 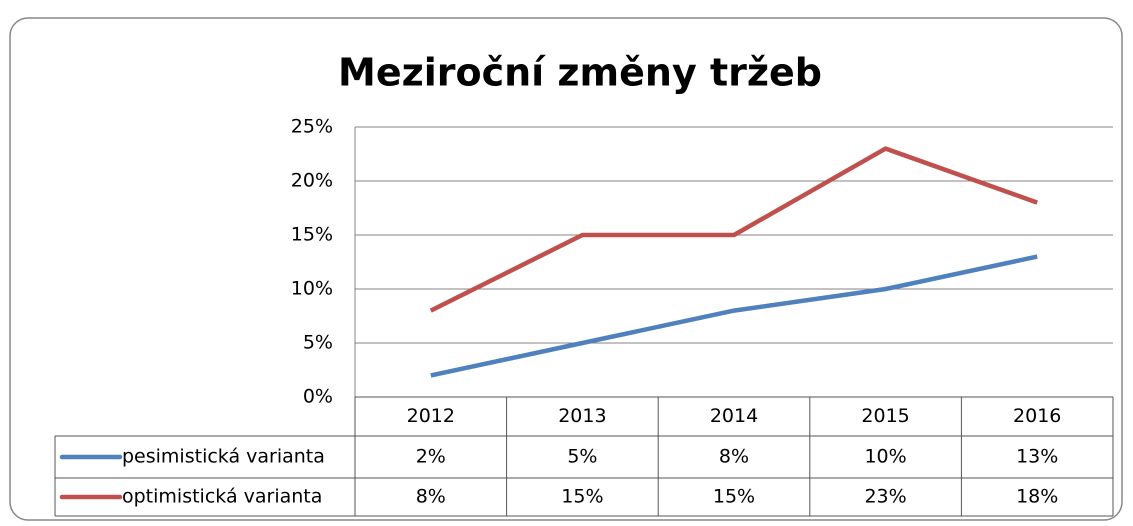 What do you see at coordinates (312, 235) in the screenshot?
I see `y-tick-label: 15%` at bounding box center [312, 235].